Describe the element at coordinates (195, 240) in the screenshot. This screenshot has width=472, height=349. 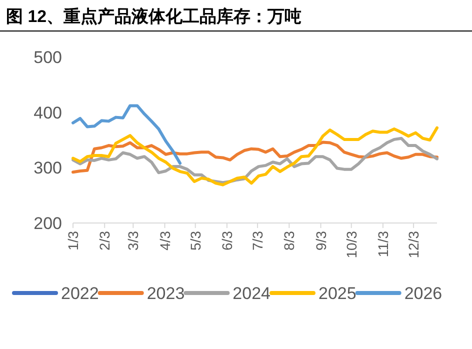
I see `x-tick-label: 5/3` at that location.